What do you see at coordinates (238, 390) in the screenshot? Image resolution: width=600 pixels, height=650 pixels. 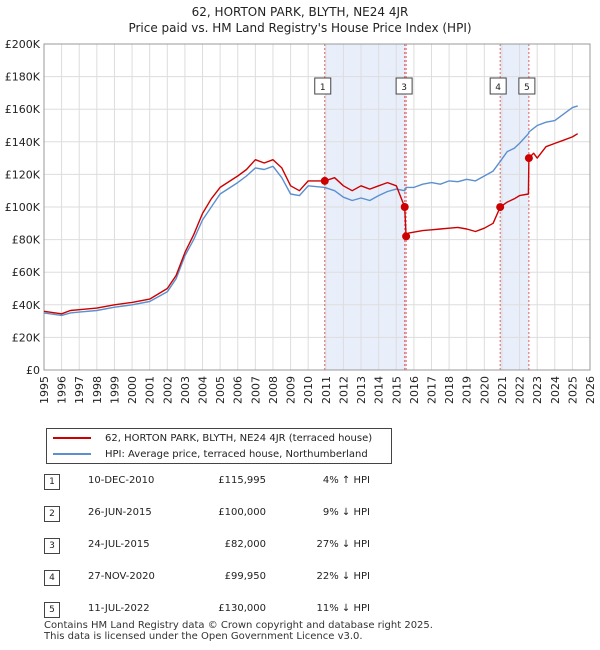 I see `x-tick-label: 2006` at bounding box center [238, 390].